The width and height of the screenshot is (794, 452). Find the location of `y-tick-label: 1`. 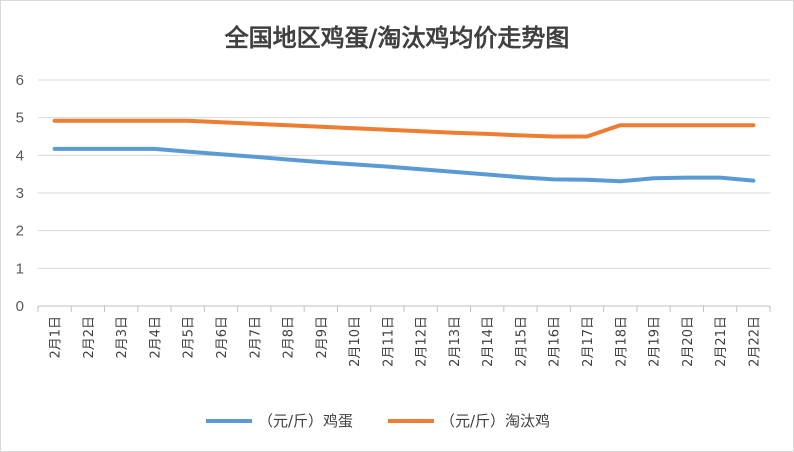

y-tick-label: 1 is located at coordinates (20, 268).